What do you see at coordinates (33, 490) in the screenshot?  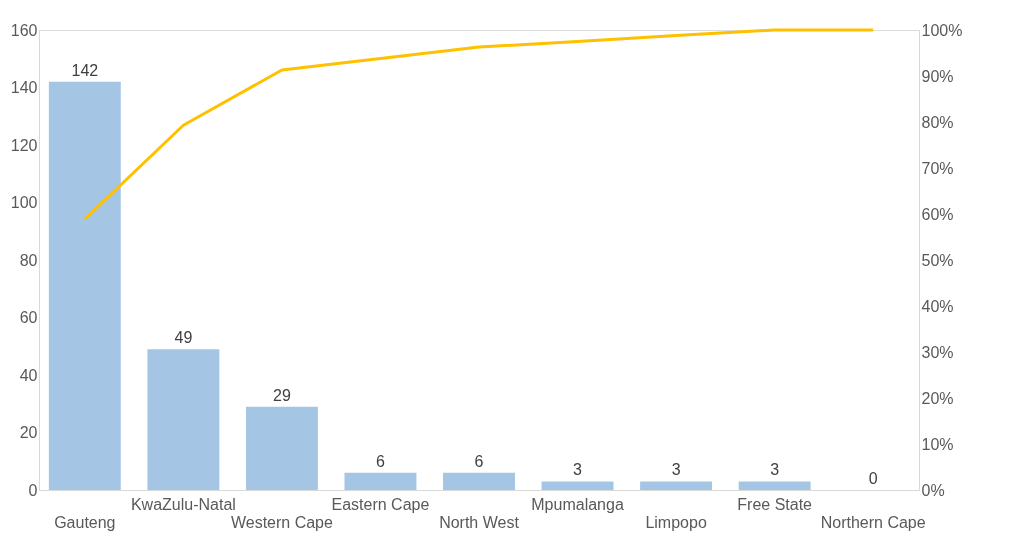 I see `y-tick-label: 0` at bounding box center [33, 490].